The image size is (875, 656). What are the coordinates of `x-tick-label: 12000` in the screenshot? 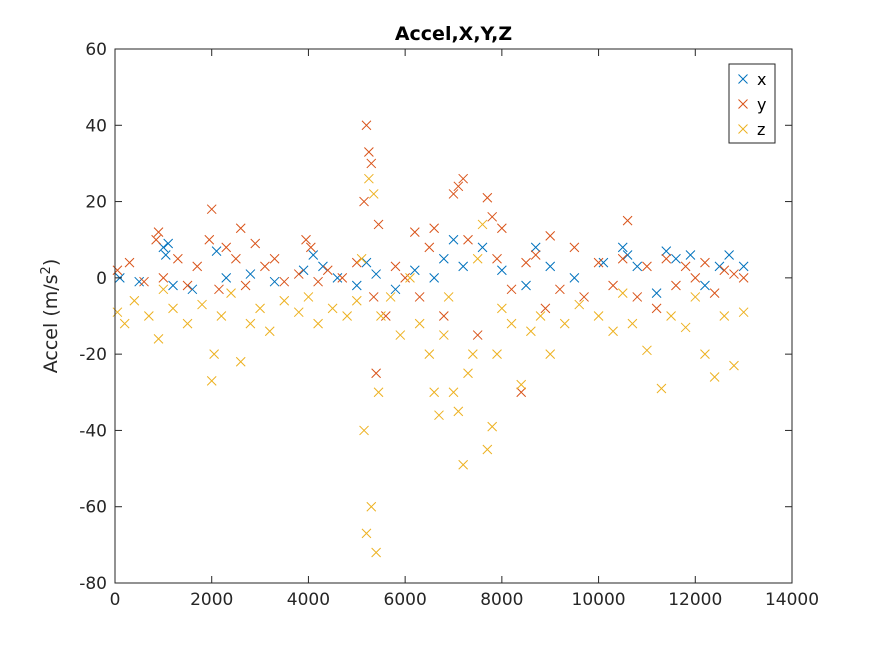 It's located at (695, 600).